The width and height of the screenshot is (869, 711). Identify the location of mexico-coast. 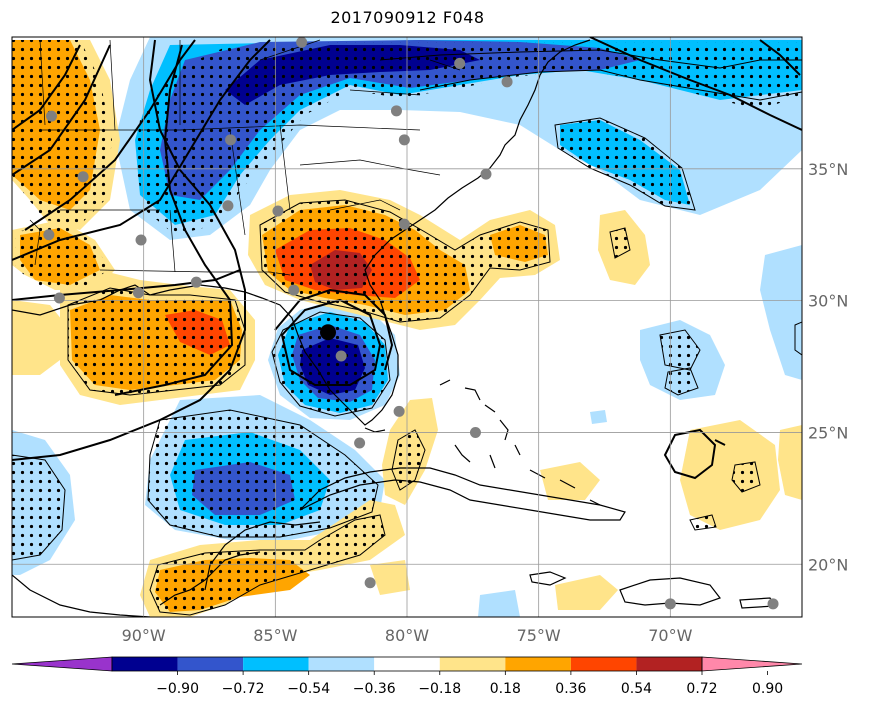
(136, 584).